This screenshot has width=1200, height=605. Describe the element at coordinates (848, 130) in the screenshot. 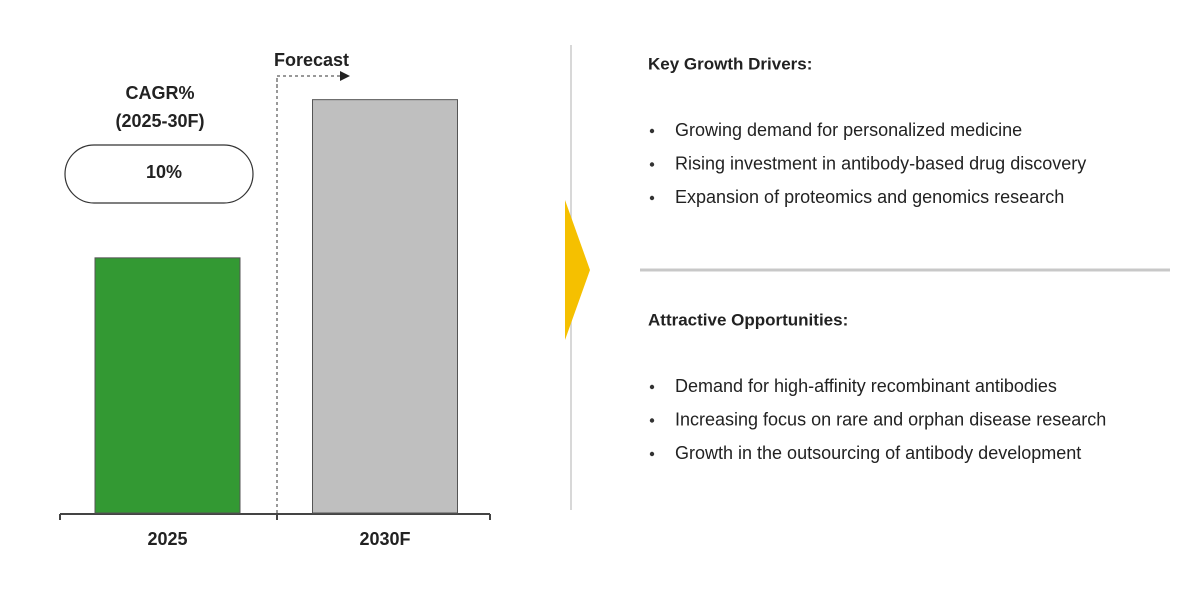

I see `bullet-text: Growing demand for personalized medicine` at that location.